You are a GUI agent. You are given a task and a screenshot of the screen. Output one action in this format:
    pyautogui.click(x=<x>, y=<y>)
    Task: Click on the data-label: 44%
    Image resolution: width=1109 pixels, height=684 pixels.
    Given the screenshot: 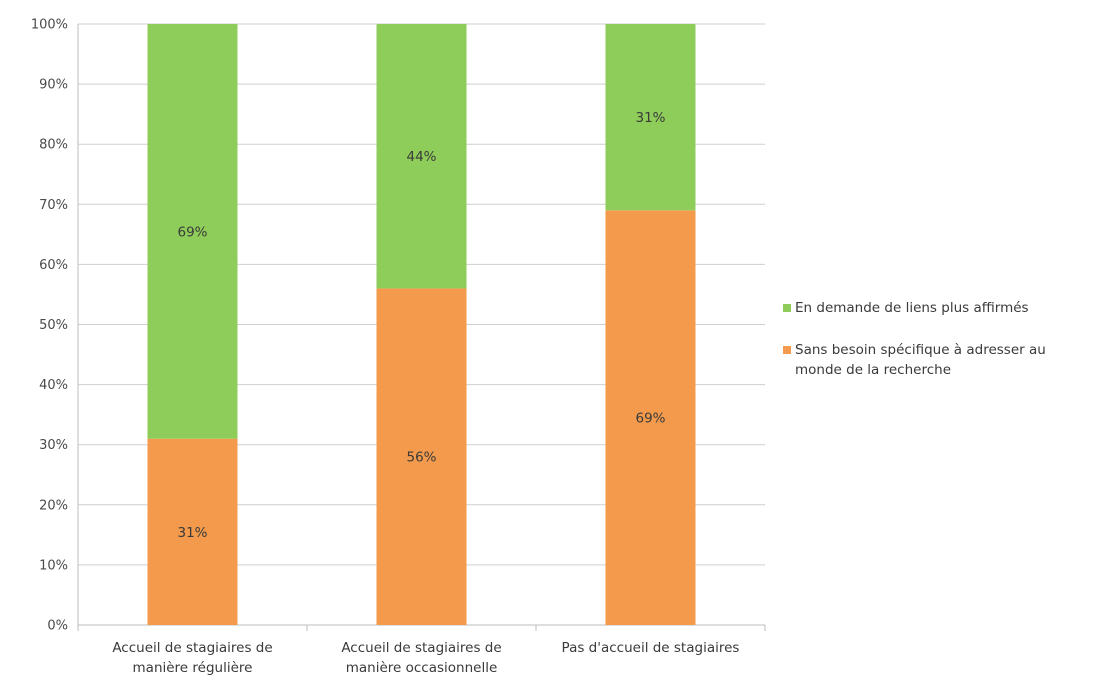 What is the action you would take?
    pyautogui.click(x=421, y=157)
    